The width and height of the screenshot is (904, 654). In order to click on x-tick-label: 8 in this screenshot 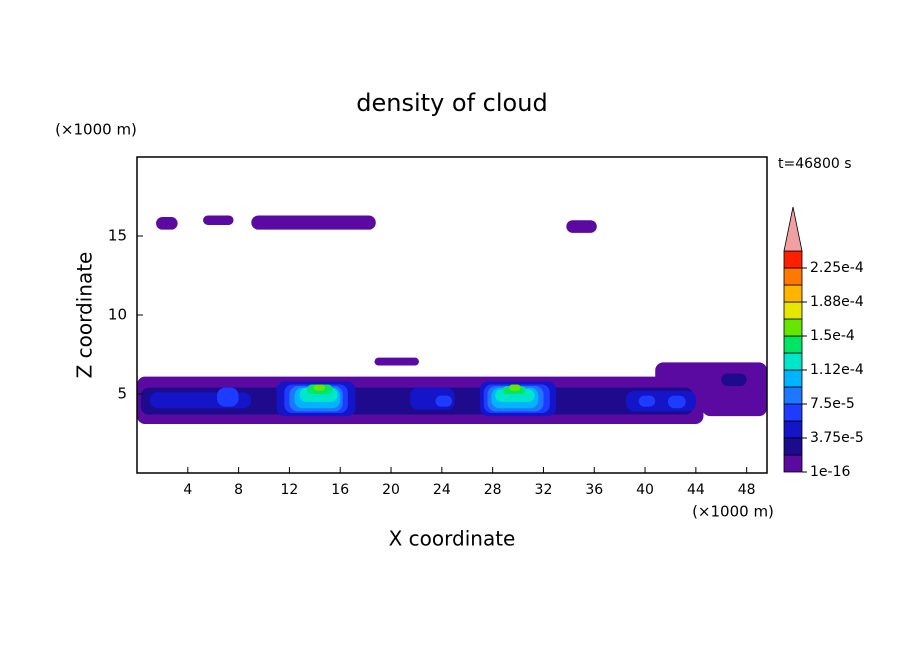, I will do `click(238, 490)`.